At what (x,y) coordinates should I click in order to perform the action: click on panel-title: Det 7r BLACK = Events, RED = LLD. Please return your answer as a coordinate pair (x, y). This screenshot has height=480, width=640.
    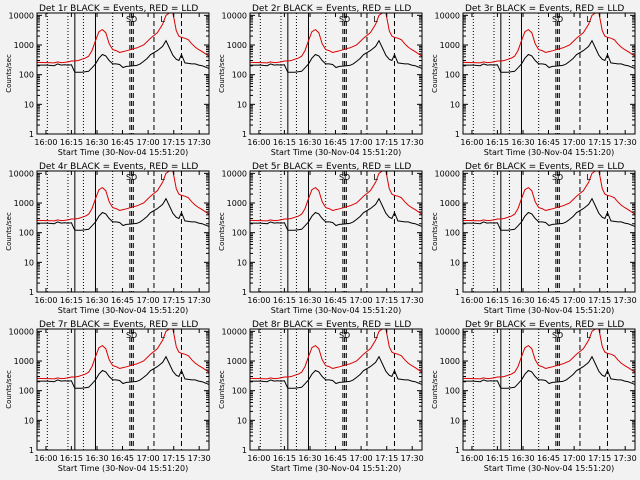
    Looking at the image, I should click on (118, 325).